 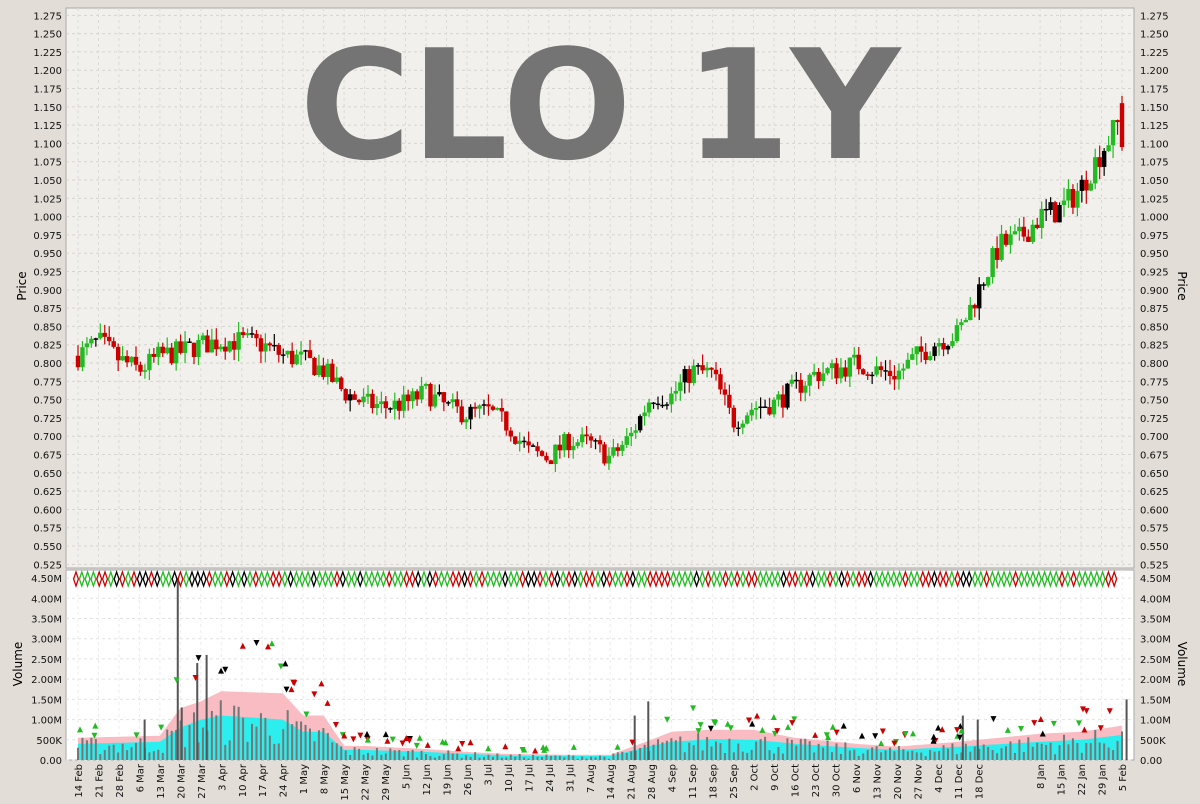 What do you see at coordinates (47, 273) in the screenshot?
I see `price-tick-label-left: 0.925` at bounding box center [47, 273].